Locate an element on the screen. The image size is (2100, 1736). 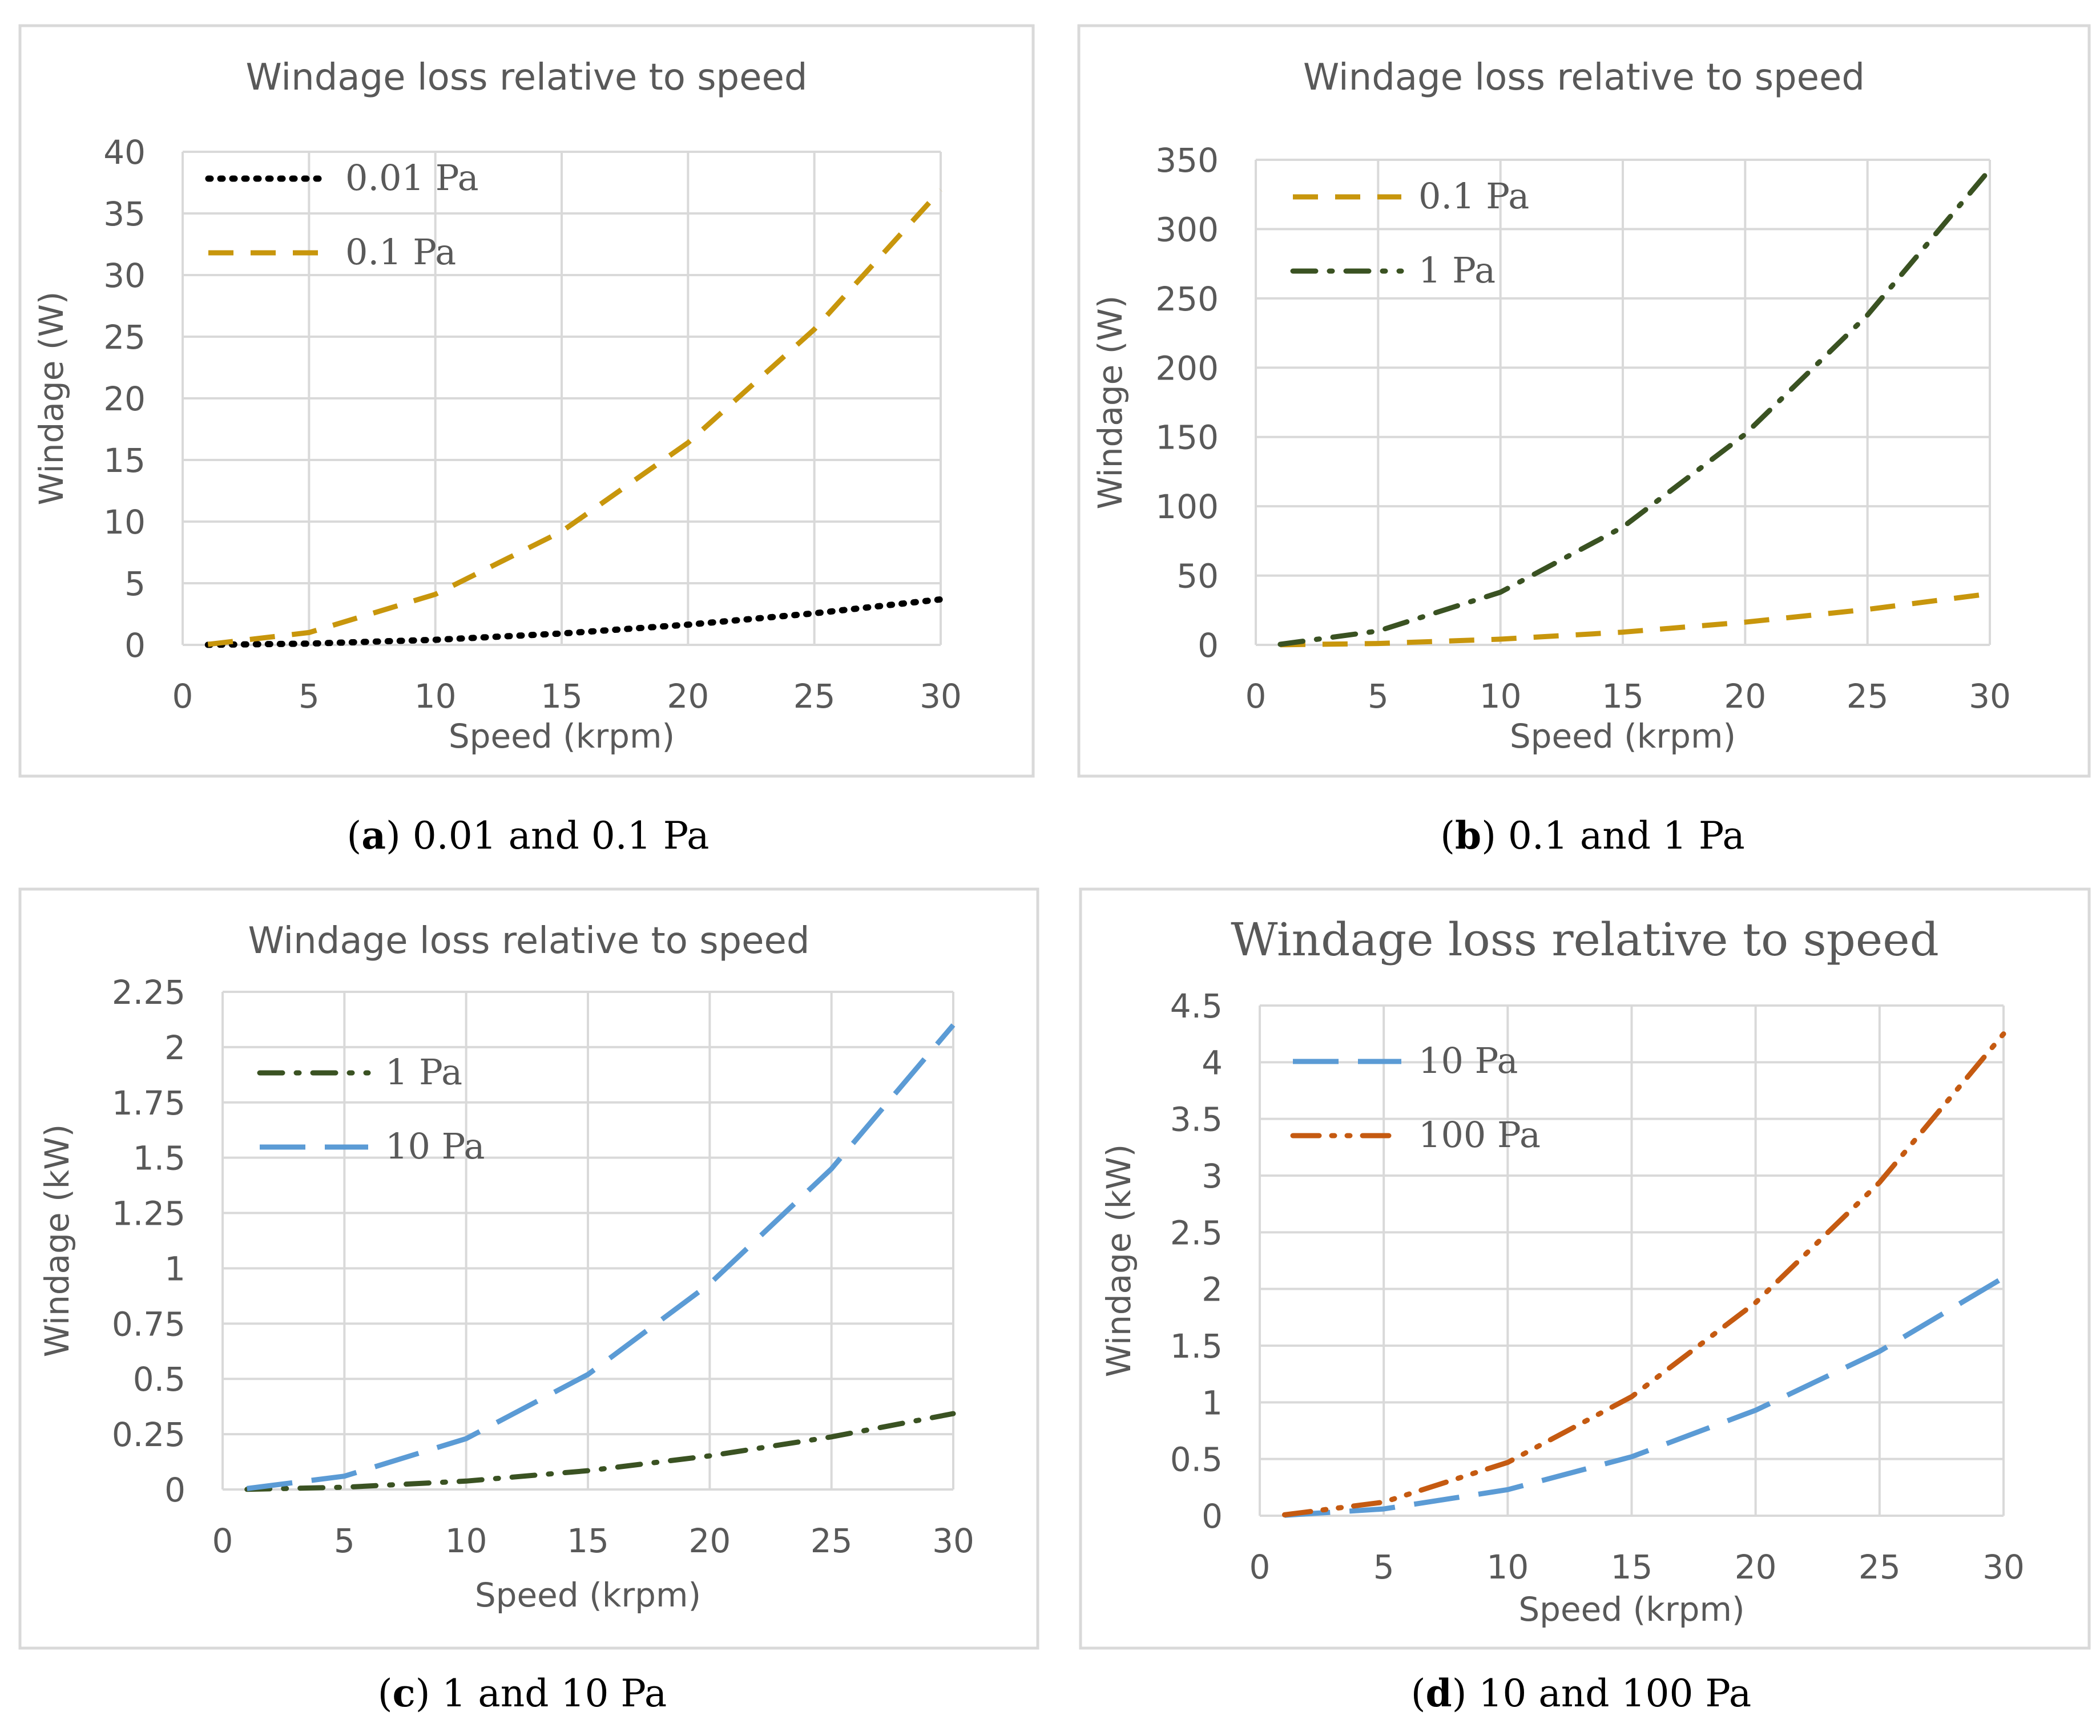
caption-text: ) 1 and 10 Pa is located at coordinates (541, 1693).